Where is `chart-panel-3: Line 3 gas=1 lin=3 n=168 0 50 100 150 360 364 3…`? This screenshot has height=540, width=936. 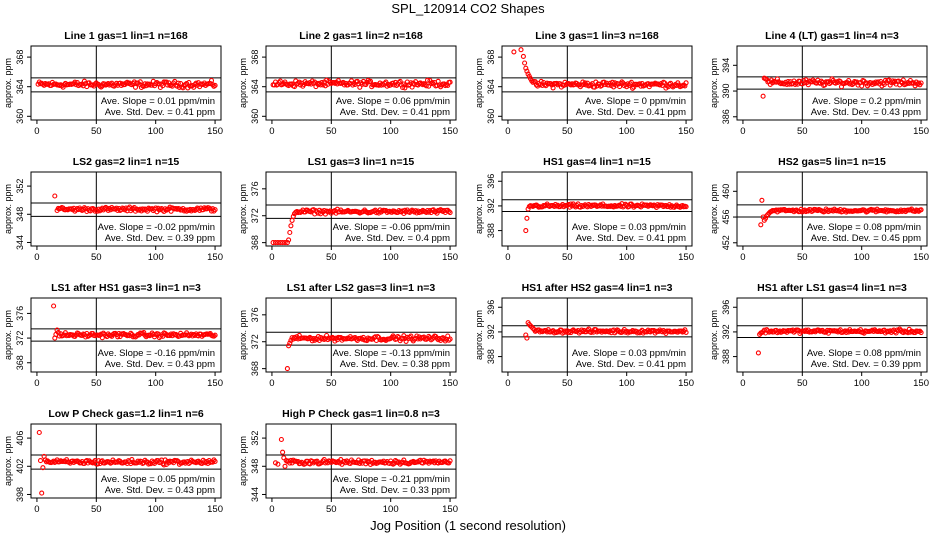
chart-panel-3: Line 3 gas=1 lin=3 n=168 0 50 100 150 360 364 3… is located at coordinates (584, 83).